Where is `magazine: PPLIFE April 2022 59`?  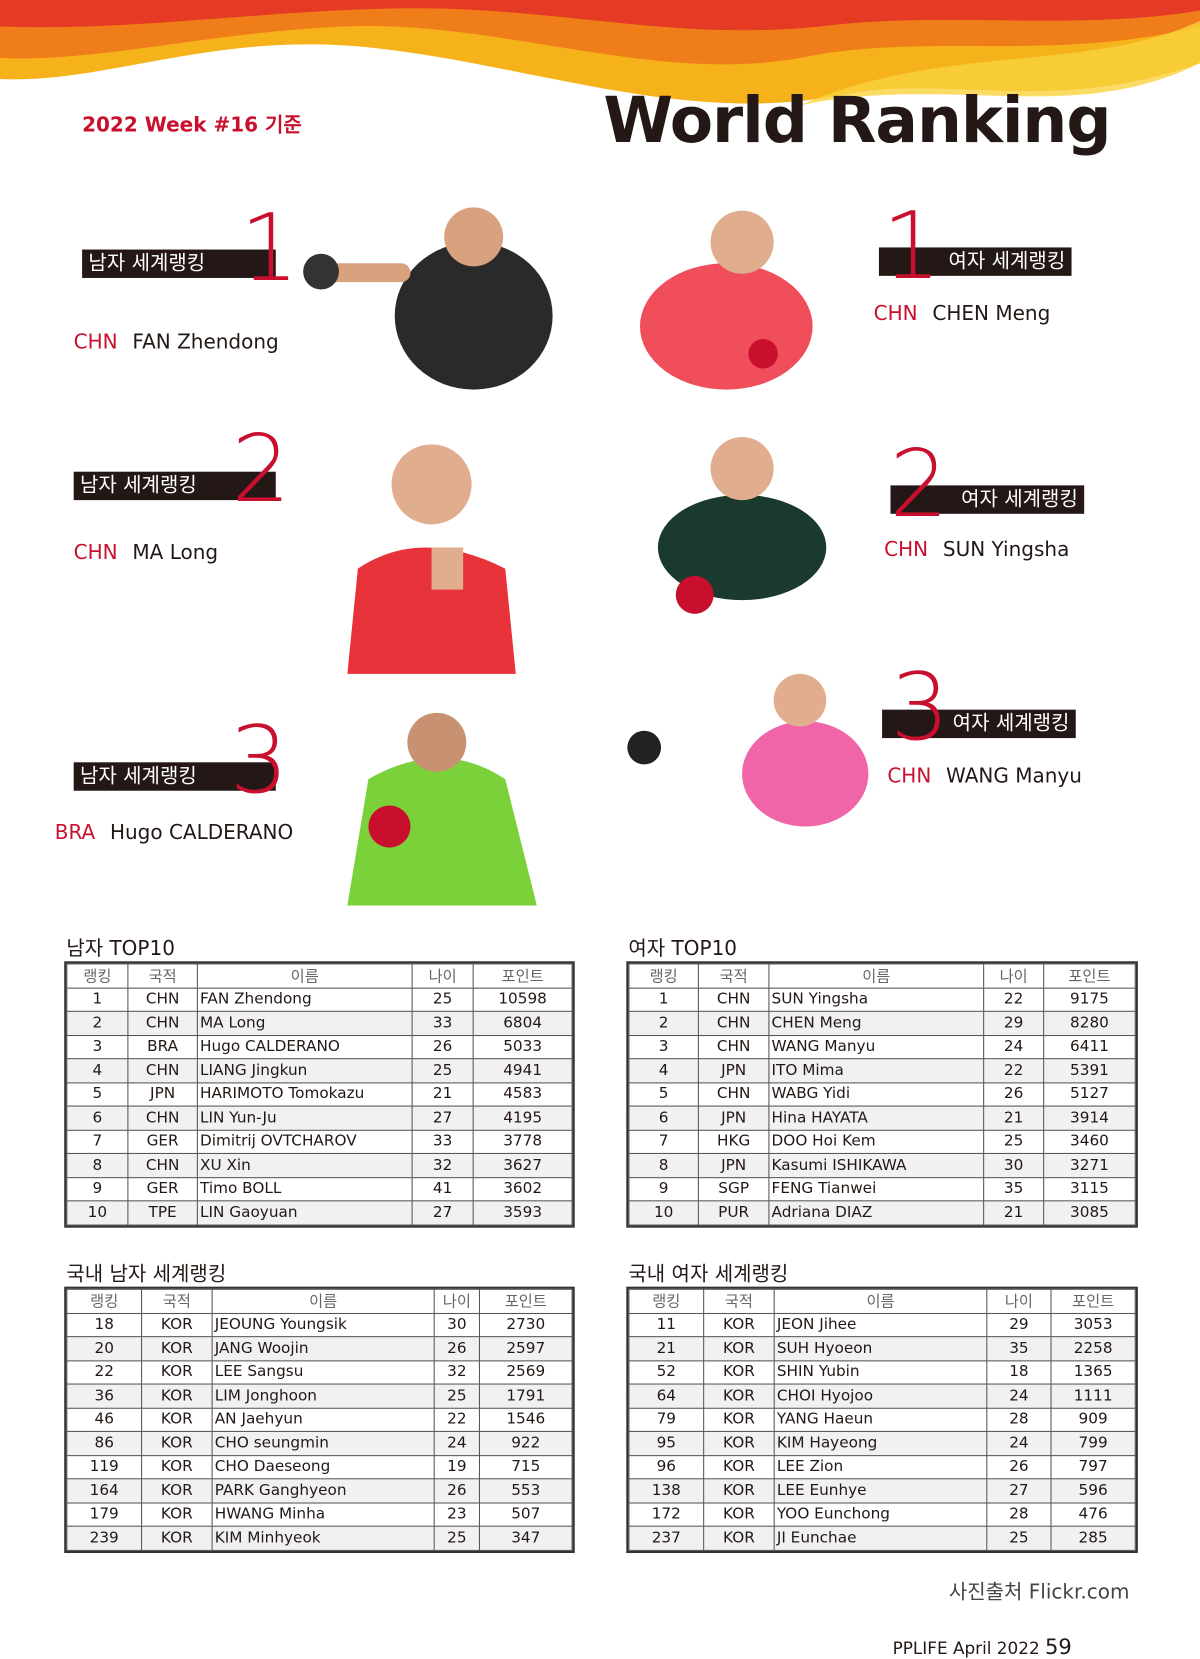 magazine: PPLIFE April 2022 59 is located at coordinates (982, 1646).